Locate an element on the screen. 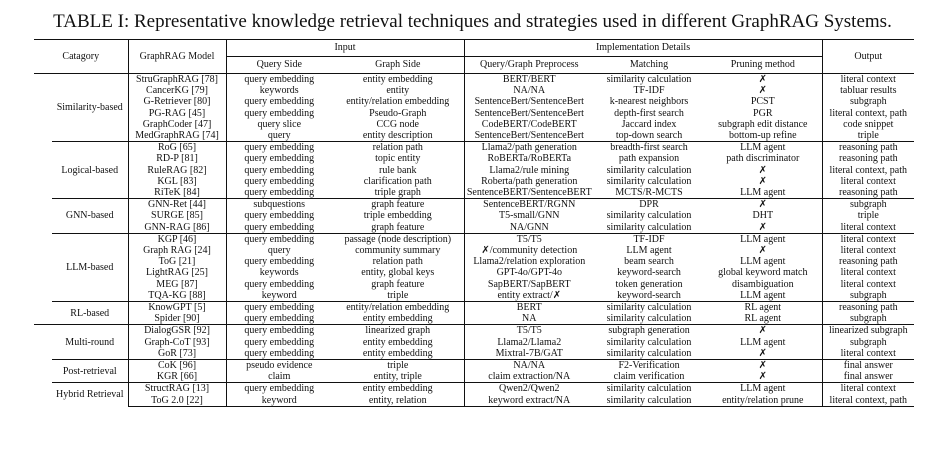  query-side-cell: query is located at coordinates (278, 251).